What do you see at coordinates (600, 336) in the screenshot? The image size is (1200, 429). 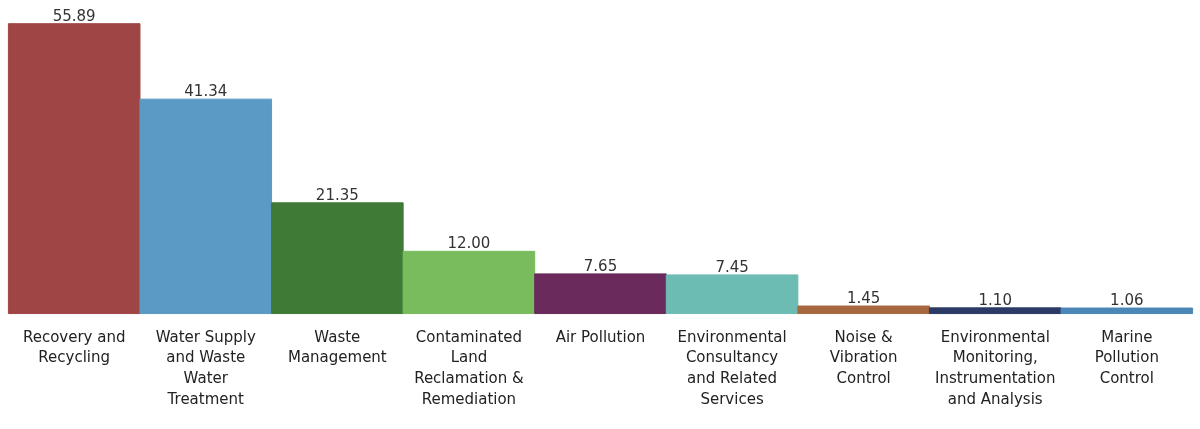 I see `x-tick-label: Air Pollution` at bounding box center [600, 336].